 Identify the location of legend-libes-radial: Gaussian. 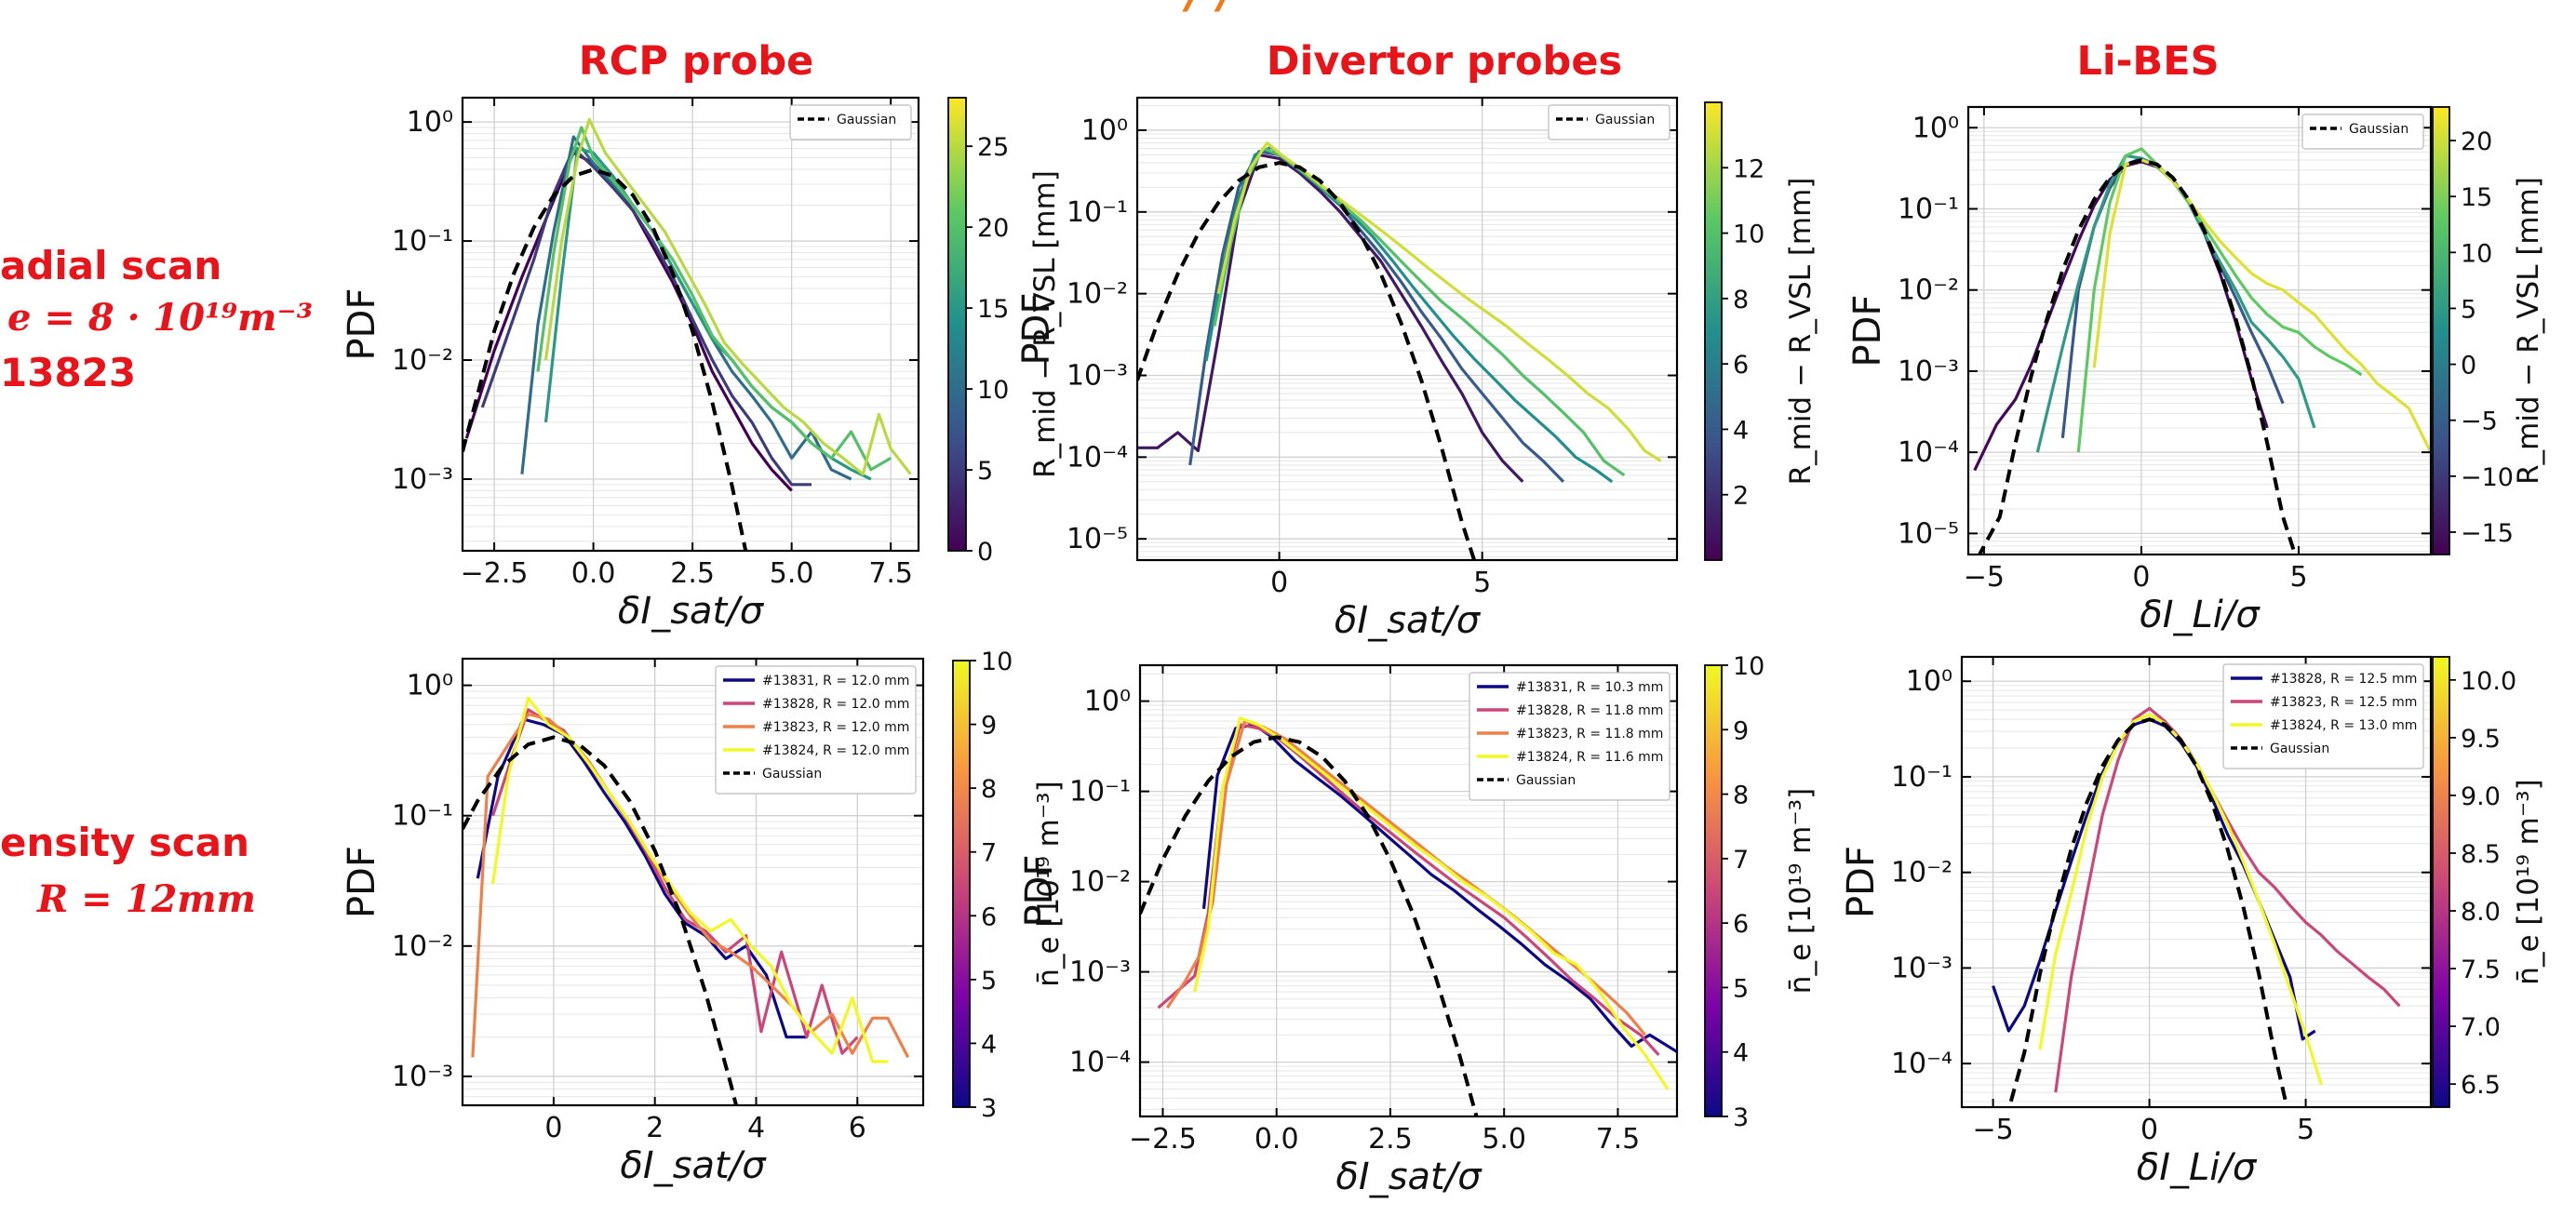
(2362, 132).